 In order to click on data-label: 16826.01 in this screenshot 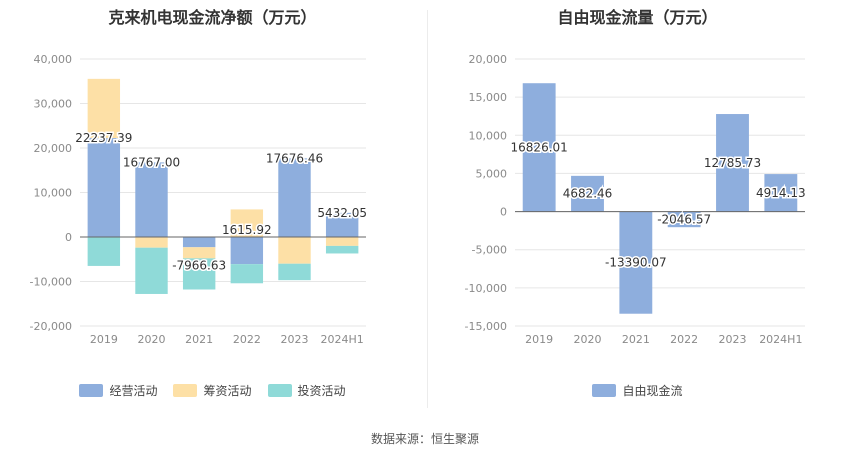, I will do `click(539, 147)`.